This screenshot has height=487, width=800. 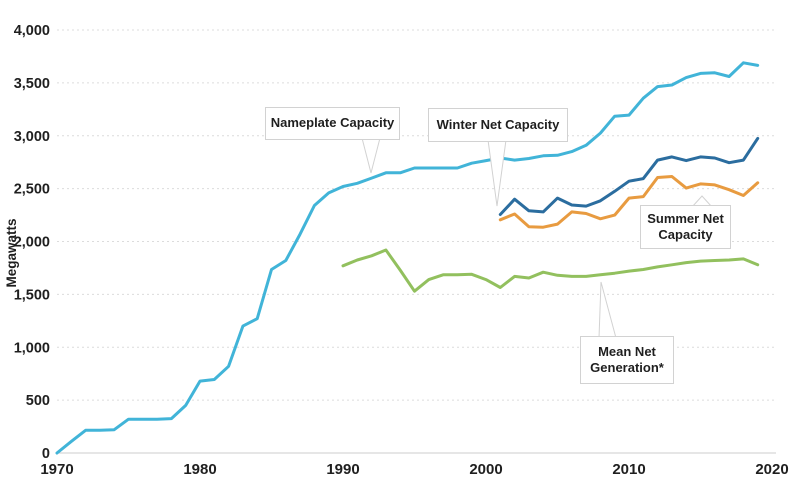 I want to click on y-tick-label: 2,500, so click(x=32, y=190).